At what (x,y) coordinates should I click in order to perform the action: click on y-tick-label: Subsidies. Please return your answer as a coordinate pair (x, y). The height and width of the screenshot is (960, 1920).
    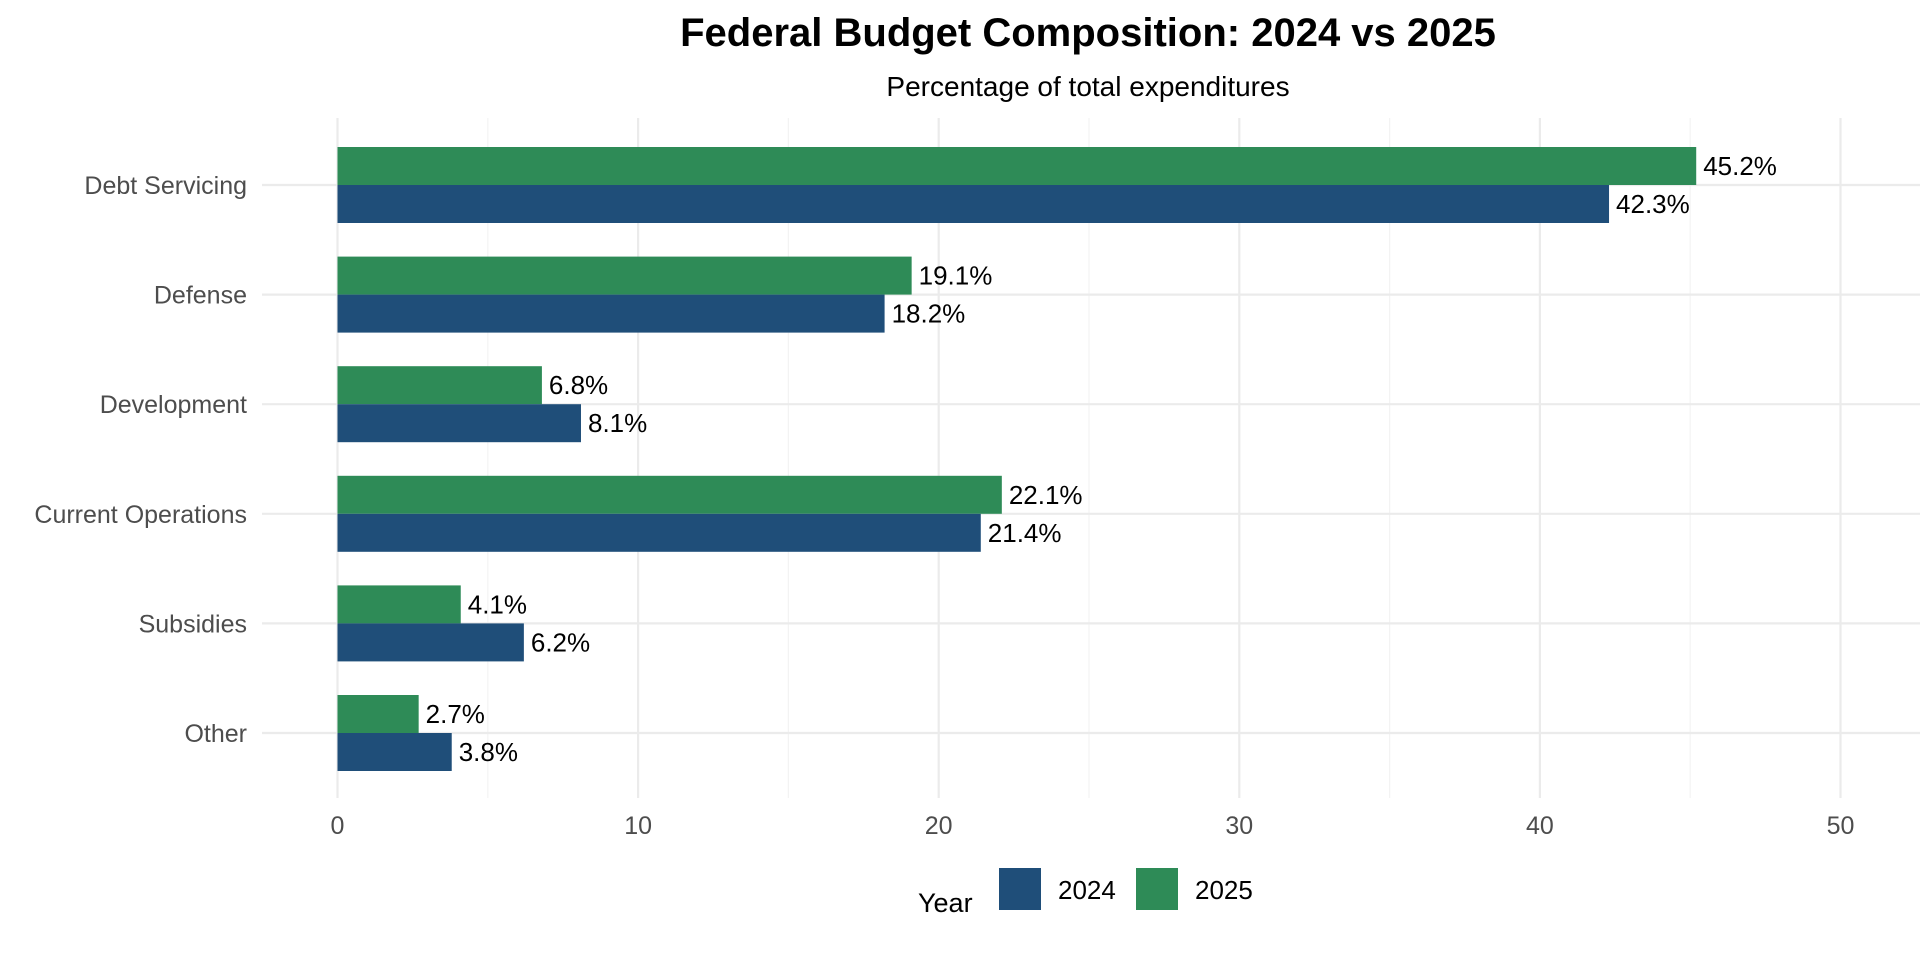
    Looking at the image, I should click on (193, 624).